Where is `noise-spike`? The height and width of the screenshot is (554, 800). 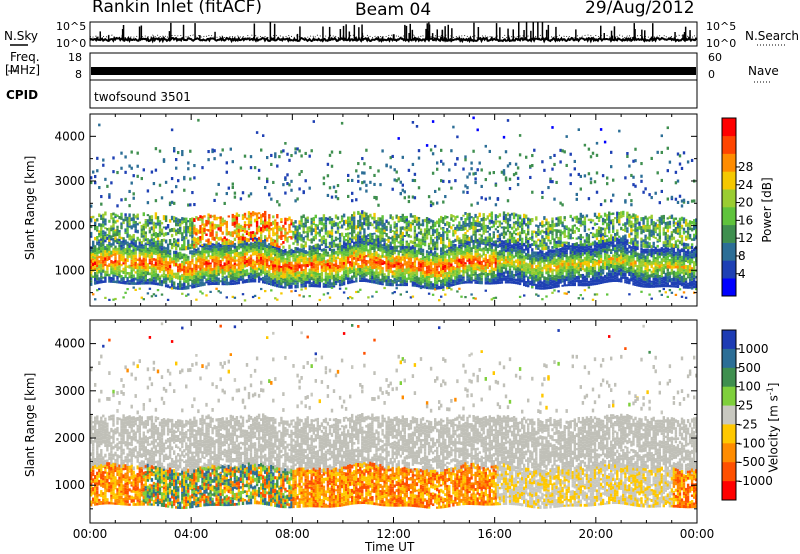 noise-spike is located at coordinates (432, 36).